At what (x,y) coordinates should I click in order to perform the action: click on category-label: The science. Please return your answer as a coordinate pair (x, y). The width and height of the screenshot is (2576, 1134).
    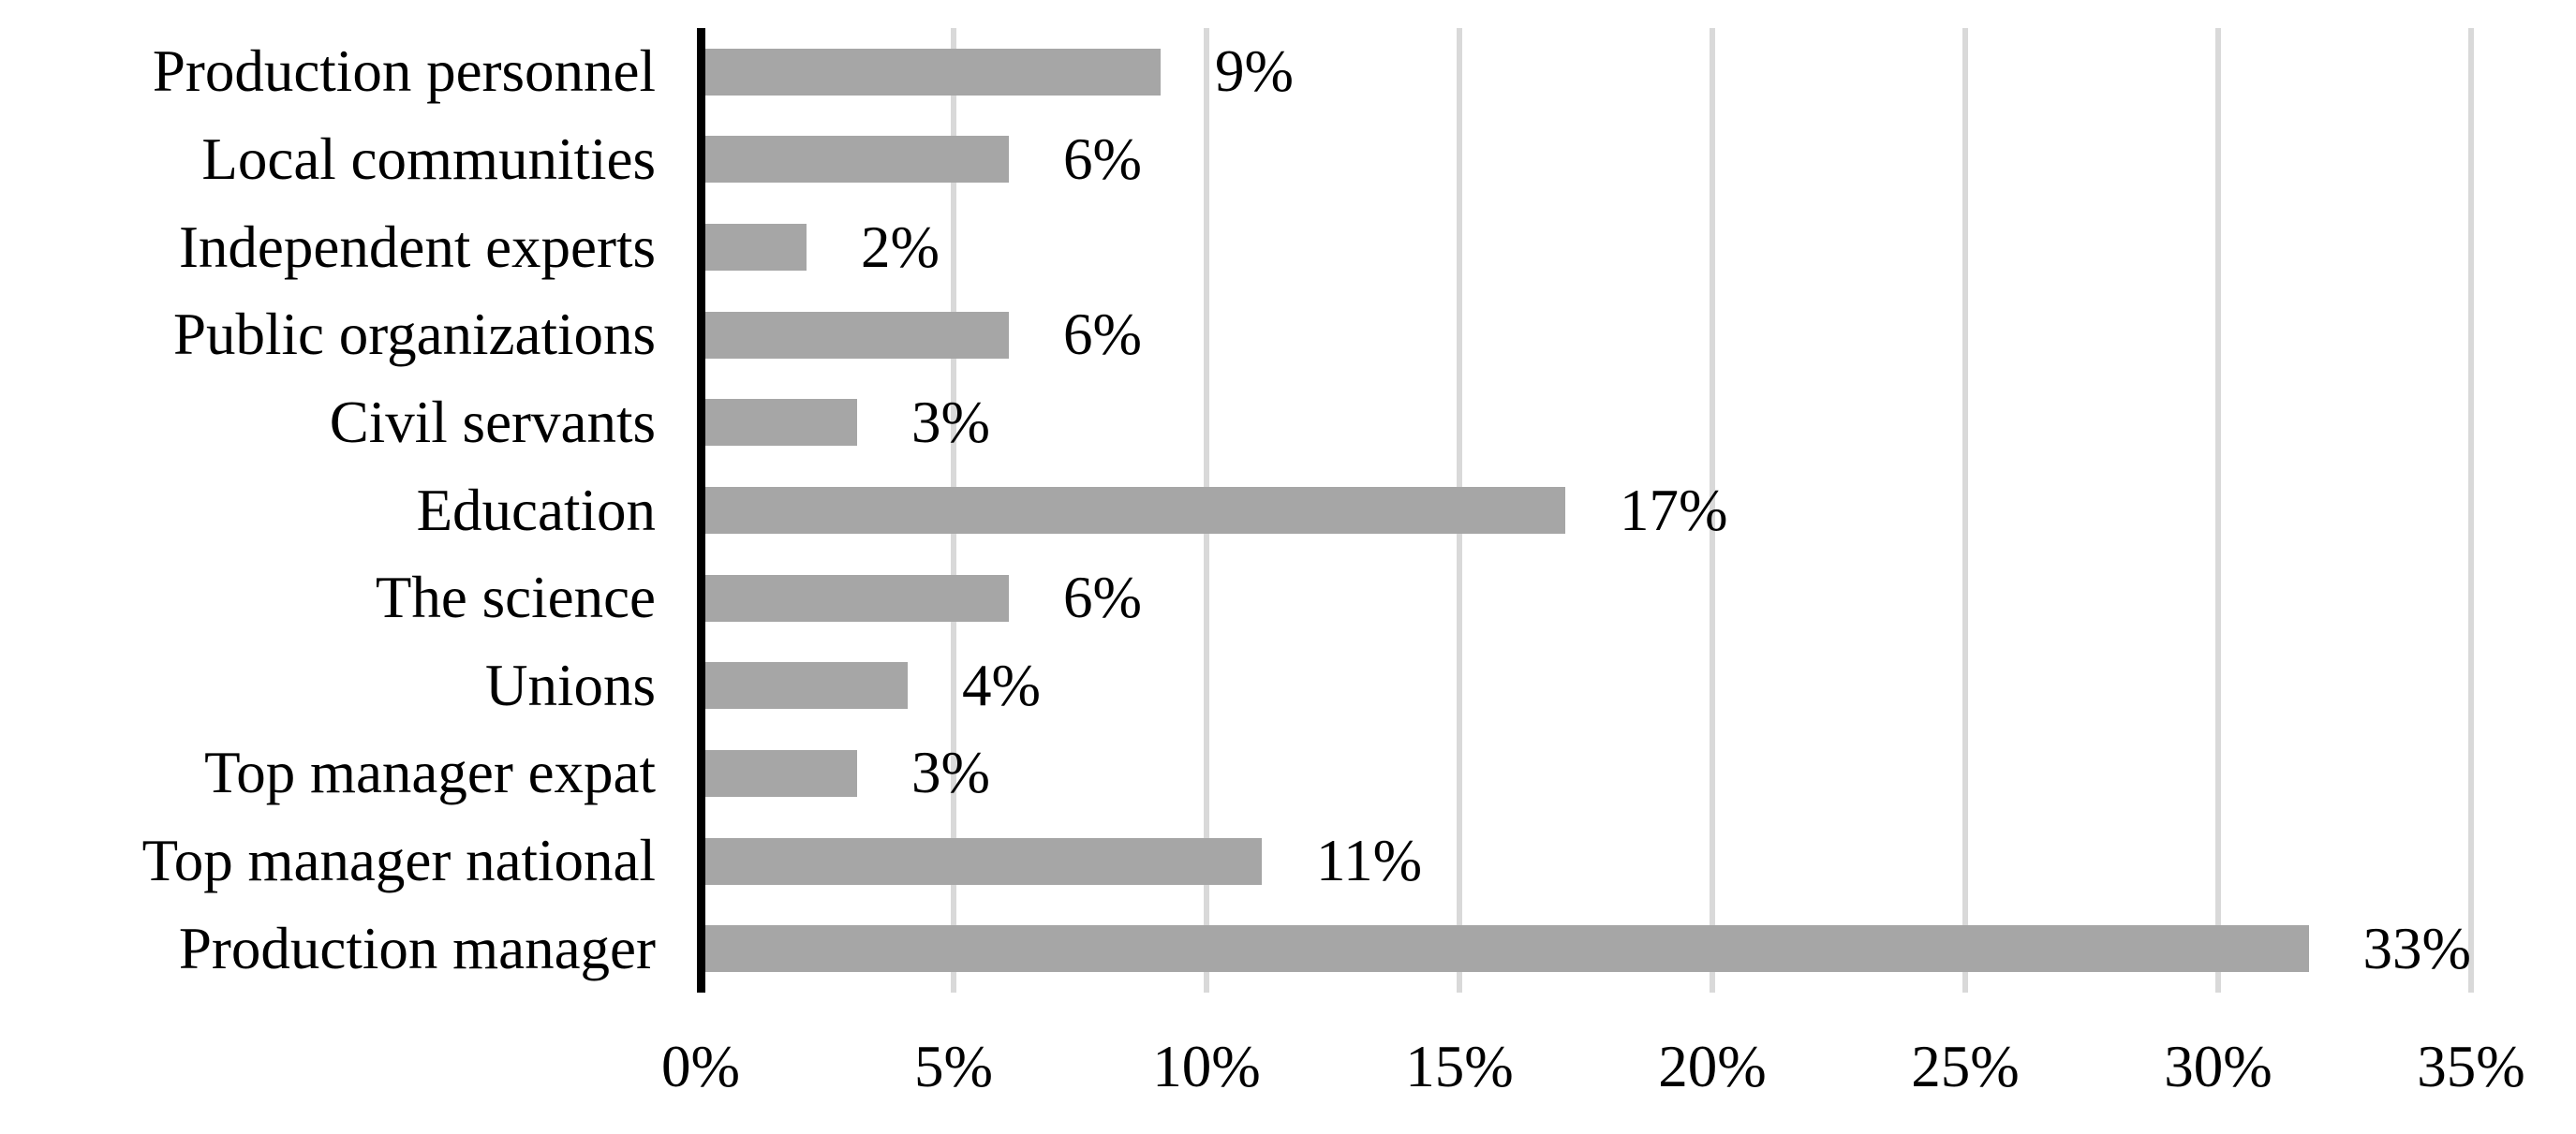
    Looking at the image, I should click on (515, 598).